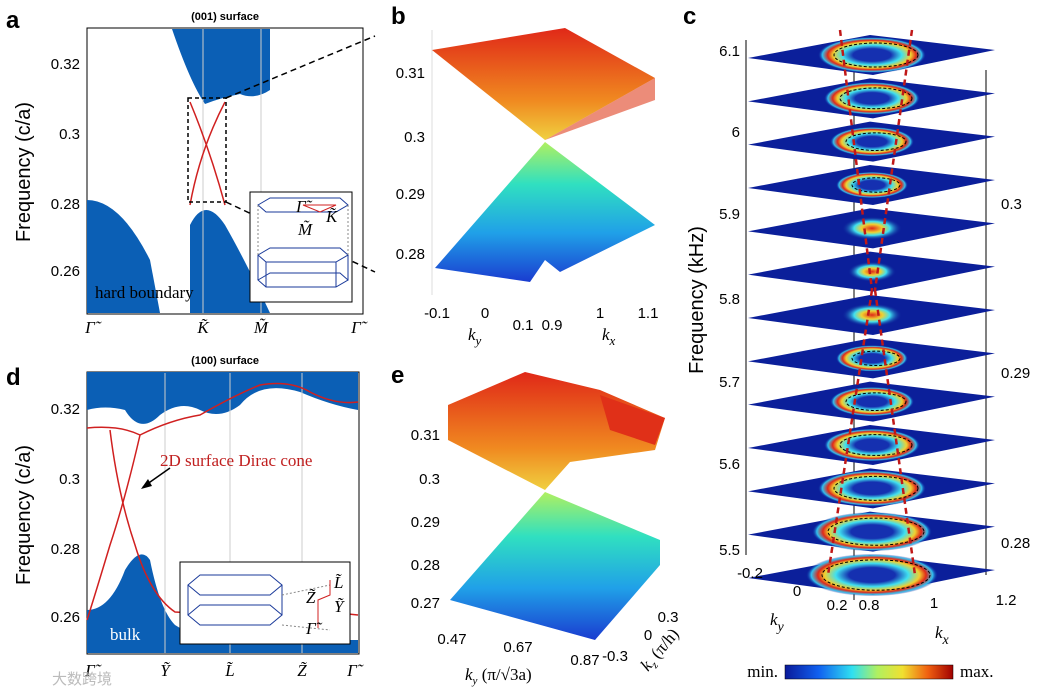 The image size is (1039, 691). Describe the element at coordinates (65, 204) in the screenshot. I see `panel-a-ytick-2: 0.28` at that location.